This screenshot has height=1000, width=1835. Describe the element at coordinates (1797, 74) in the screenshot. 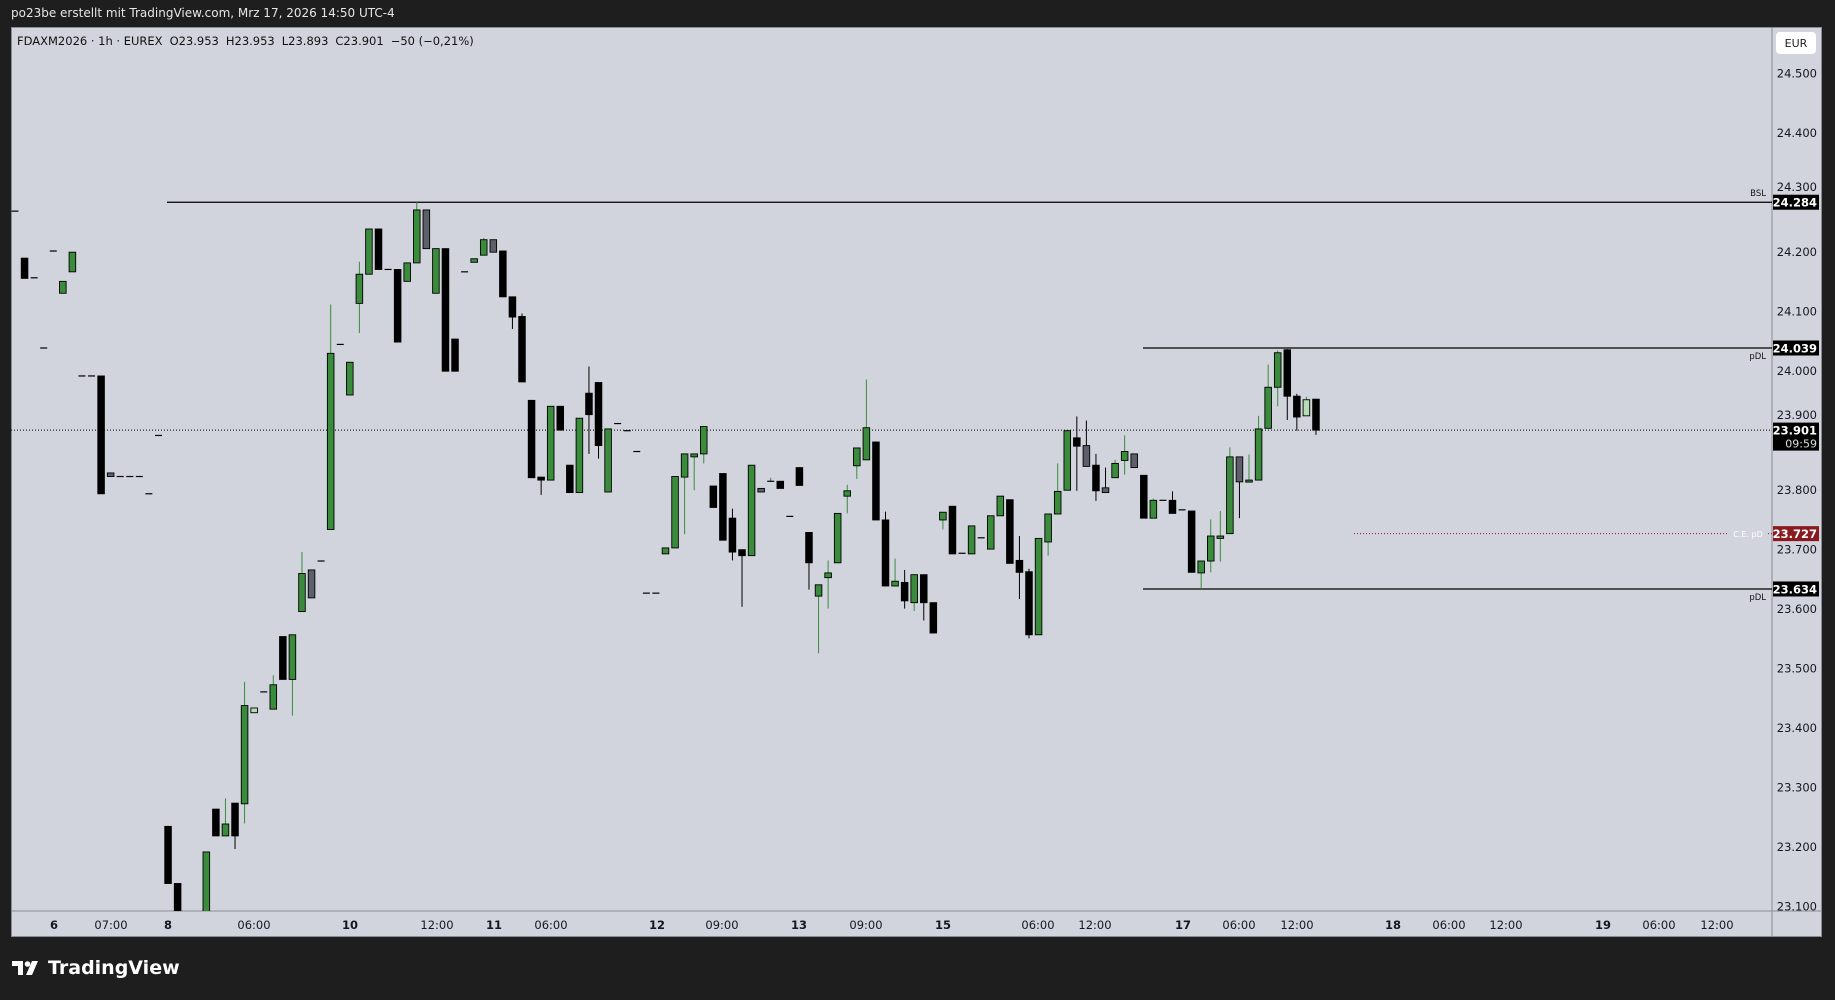

I see `price-tick-label: 24.500` at that location.